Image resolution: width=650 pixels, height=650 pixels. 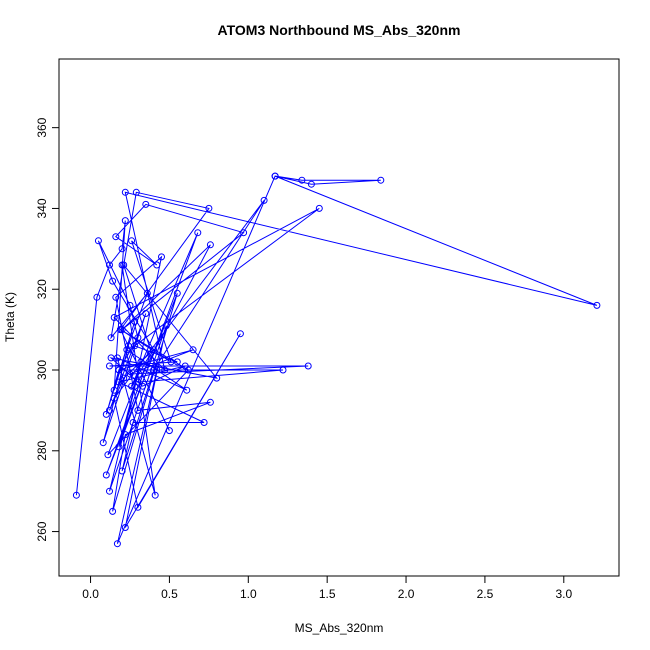 I want to click on x-tick-label: 2.0, so click(x=406, y=594).